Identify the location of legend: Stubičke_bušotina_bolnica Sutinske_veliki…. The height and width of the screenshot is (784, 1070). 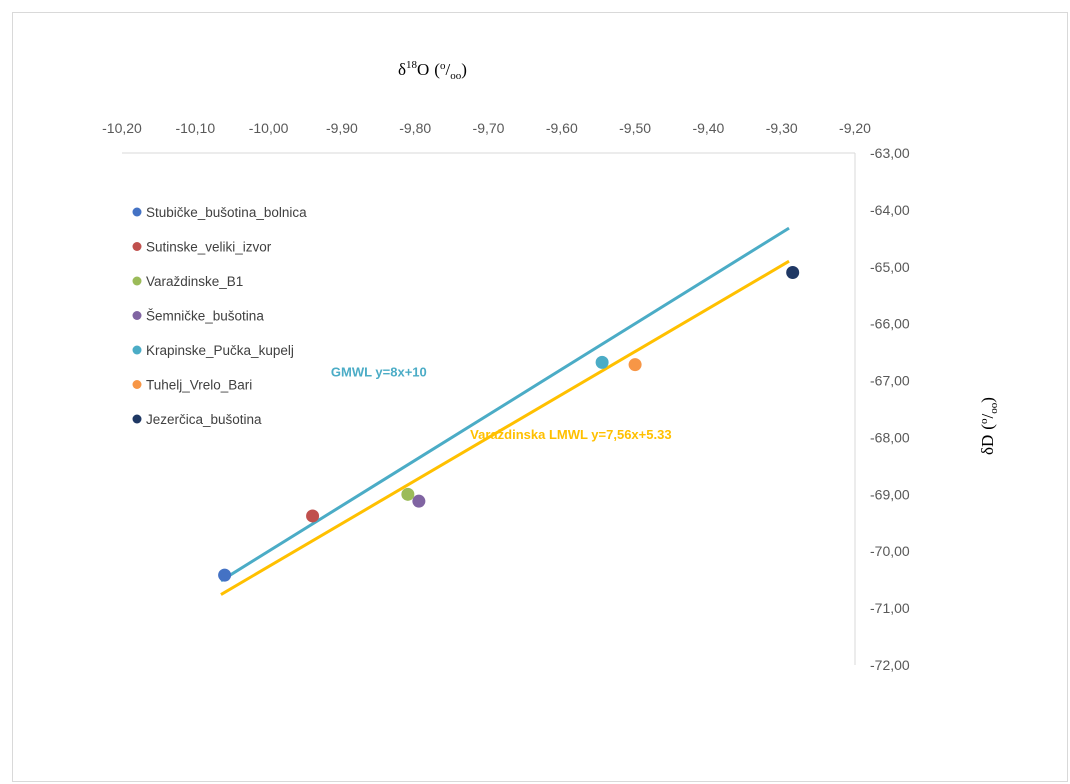
(219, 316).